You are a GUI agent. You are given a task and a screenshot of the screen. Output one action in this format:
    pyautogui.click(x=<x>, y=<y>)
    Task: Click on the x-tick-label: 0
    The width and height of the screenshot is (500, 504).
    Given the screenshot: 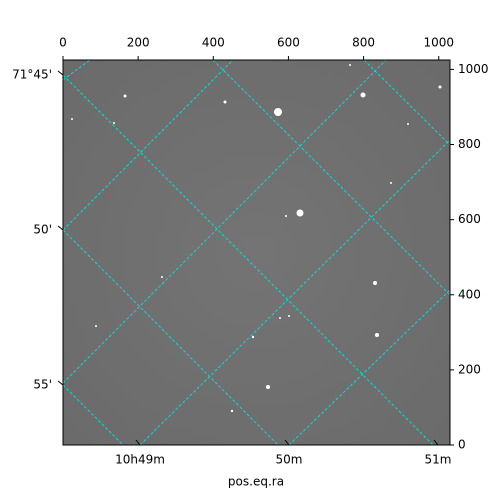 What is the action you would take?
    pyautogui.click(x=63, y=43)
    